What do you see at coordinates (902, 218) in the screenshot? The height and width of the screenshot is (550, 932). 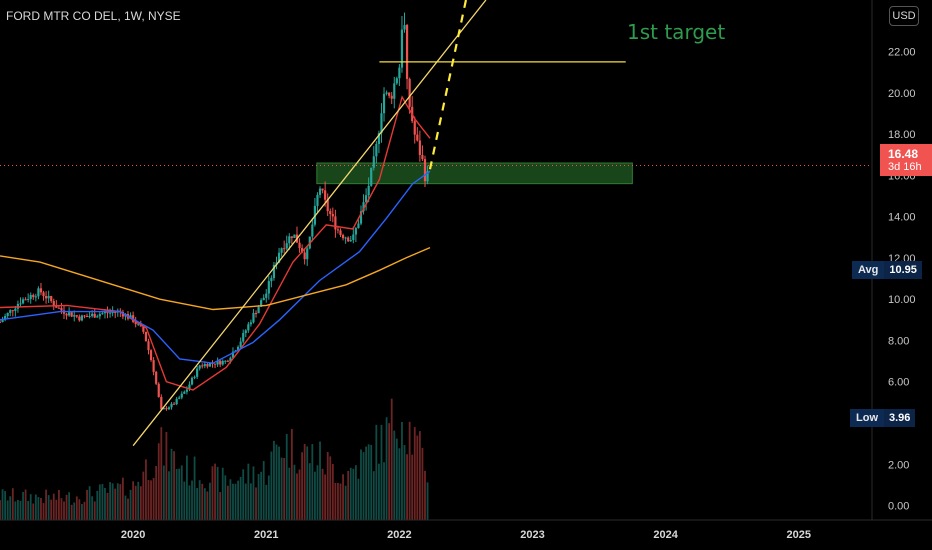 I see `y-tick-label: 14.00` at bounding box center [902, 218].